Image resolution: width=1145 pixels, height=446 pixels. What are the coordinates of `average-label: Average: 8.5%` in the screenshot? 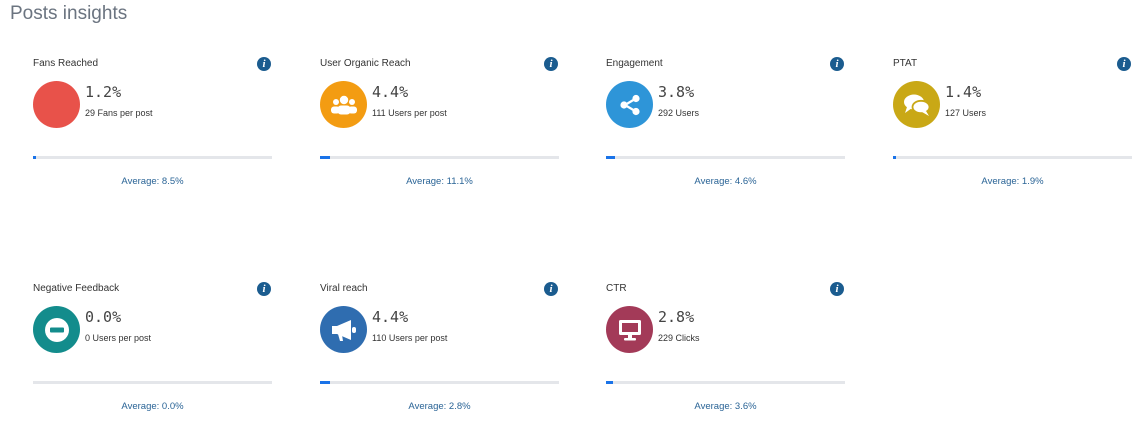 It's located at (152, 181).